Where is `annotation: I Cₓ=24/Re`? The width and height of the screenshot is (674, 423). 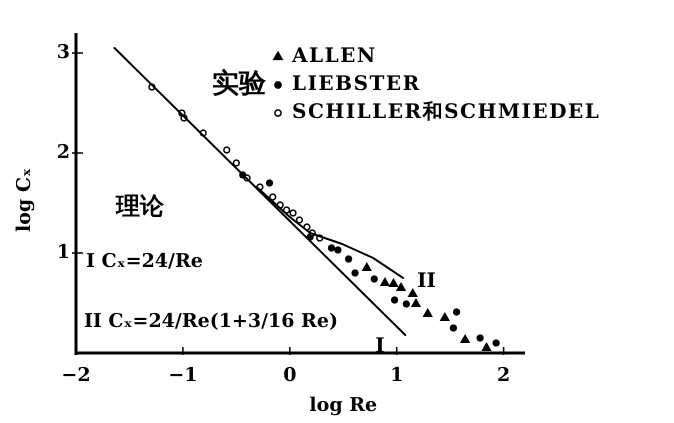
annotation: I Cₓ=24/Re is located at coordinates (144, 261).